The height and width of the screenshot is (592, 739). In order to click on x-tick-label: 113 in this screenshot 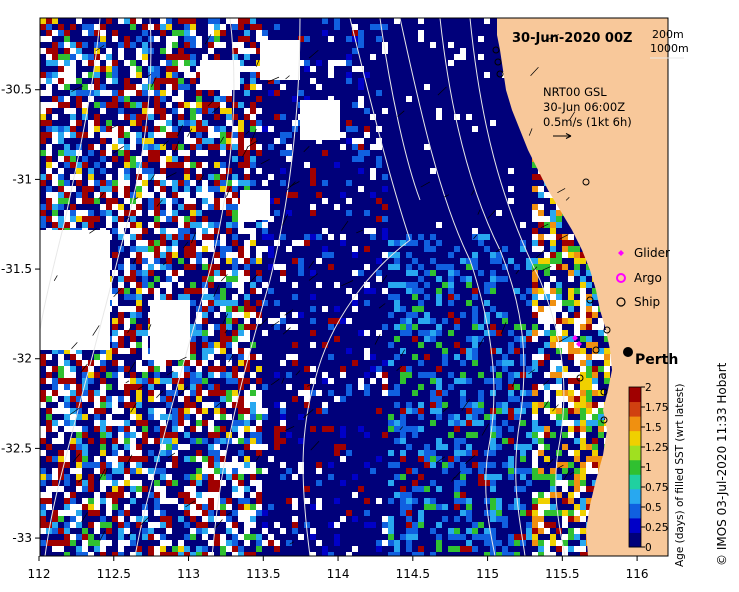, I will do `click(188, 574)`.